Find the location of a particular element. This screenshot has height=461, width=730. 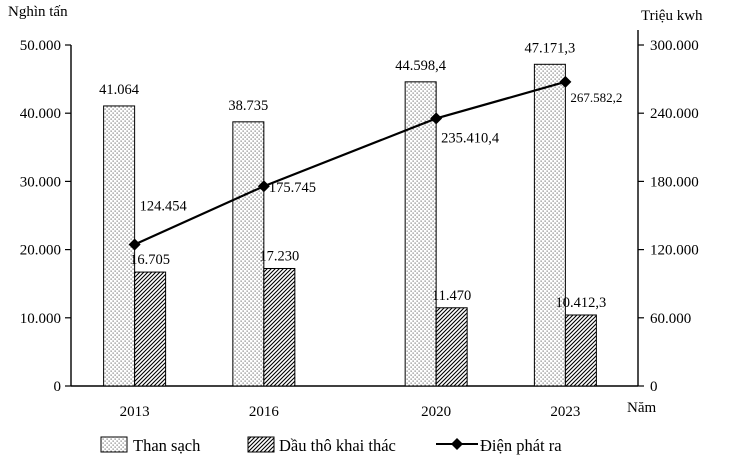

left-tick-label: 20.000 is located at coordinates (40, 251).